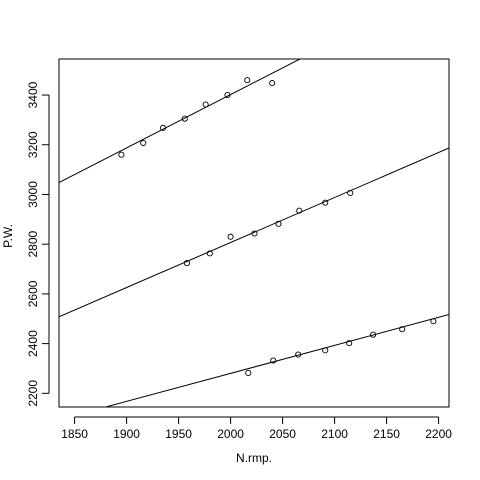  What do you see at coordinates (282, 434) in the screenshot?
I see `x-tick-label: 2050` at bounding box center [282, 434].